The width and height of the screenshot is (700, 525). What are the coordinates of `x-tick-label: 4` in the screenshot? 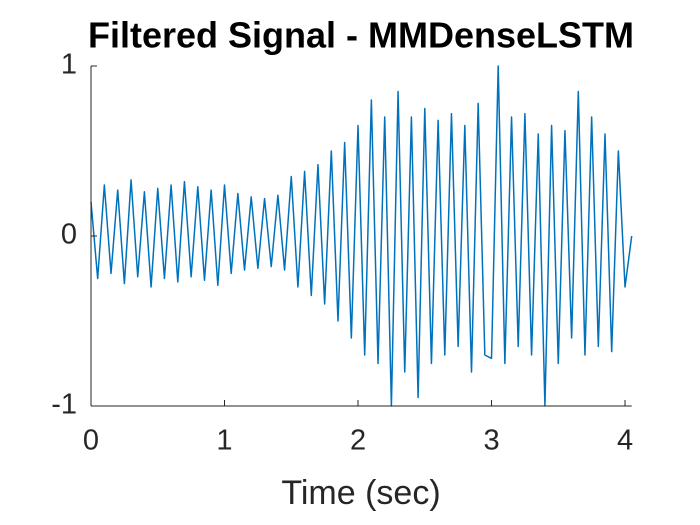 It's located at (625, 441).